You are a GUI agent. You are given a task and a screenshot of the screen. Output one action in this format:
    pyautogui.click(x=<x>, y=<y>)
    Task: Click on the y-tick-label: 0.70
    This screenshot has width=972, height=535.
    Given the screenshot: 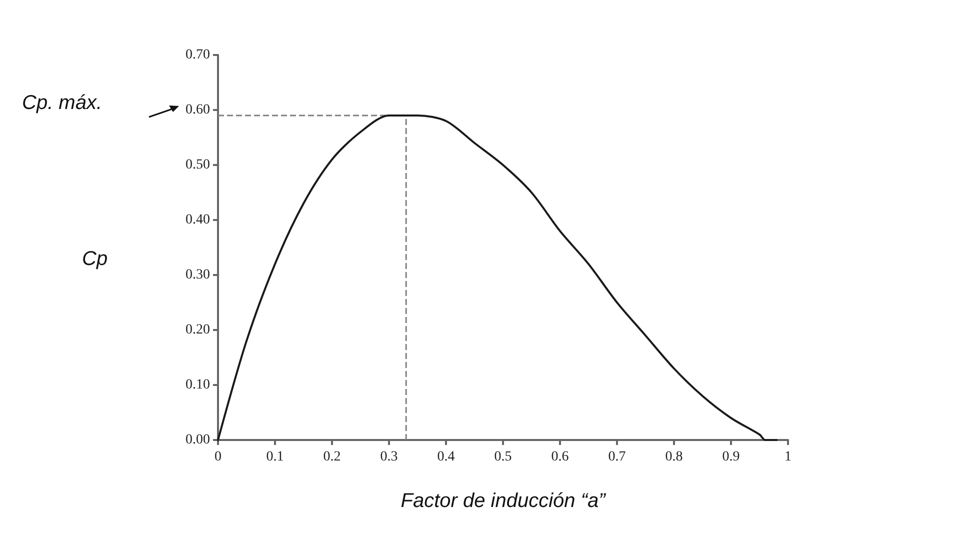 What is the action you would take?
    pyautogui.click(x=198, y=55)
    